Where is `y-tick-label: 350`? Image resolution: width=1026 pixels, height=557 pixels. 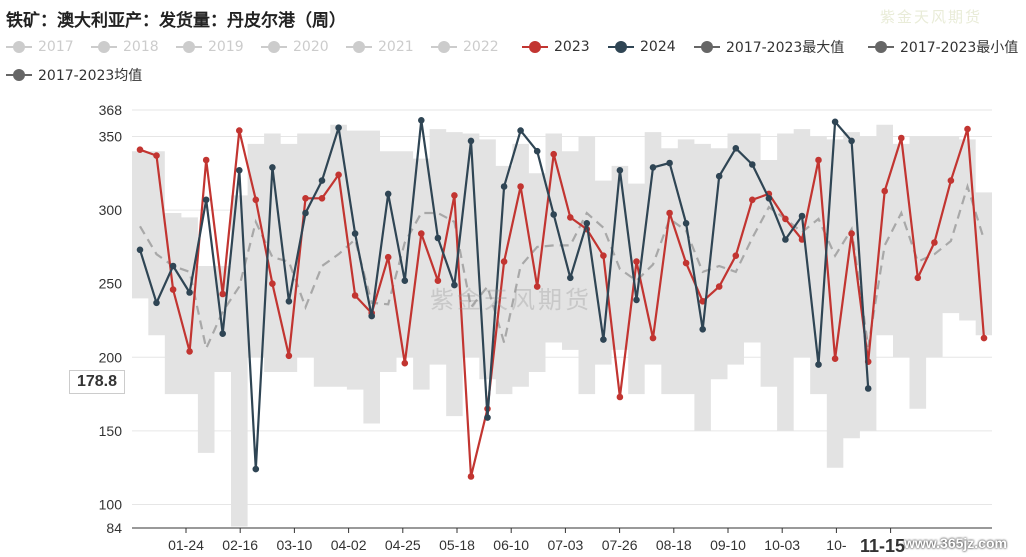 y-tick-label: 350 is located at coordinates (111, 136).